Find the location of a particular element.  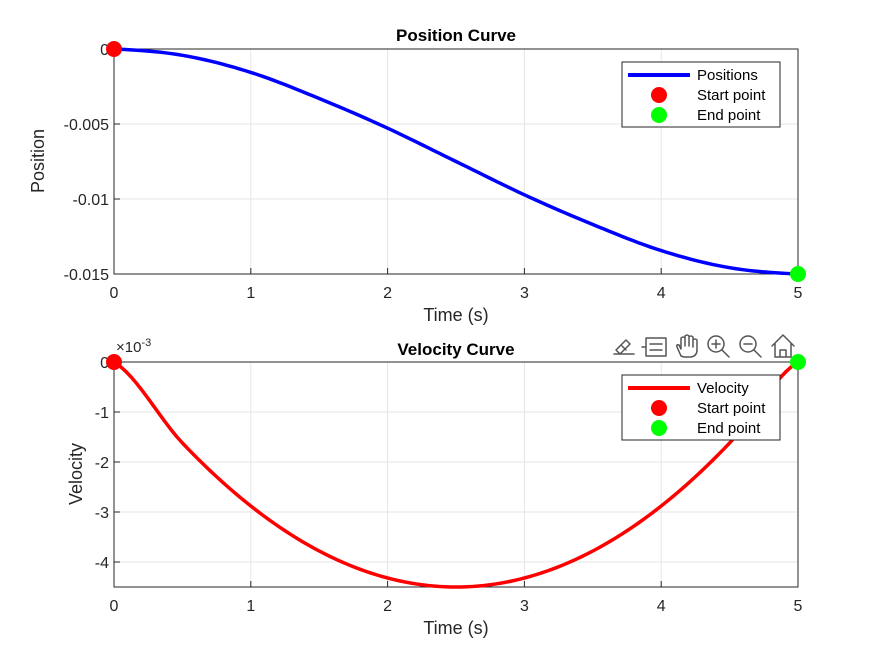

position-ylabel: Position is located at coordinates (38, 161).